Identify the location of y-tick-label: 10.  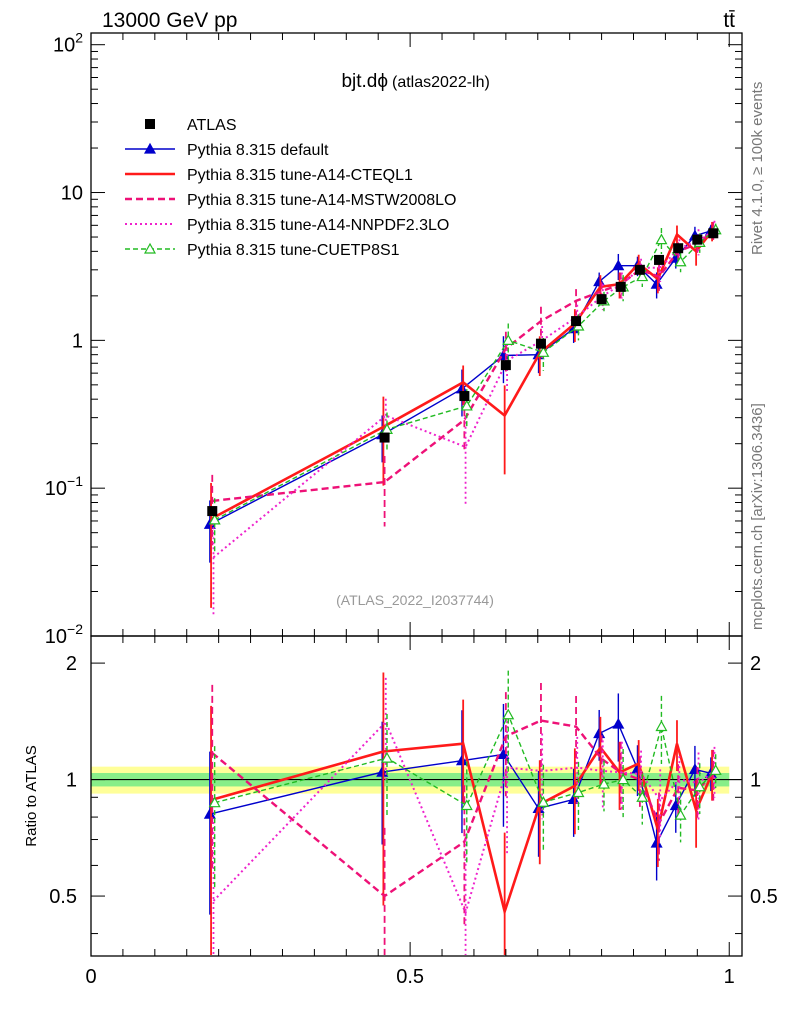
(72, 194).